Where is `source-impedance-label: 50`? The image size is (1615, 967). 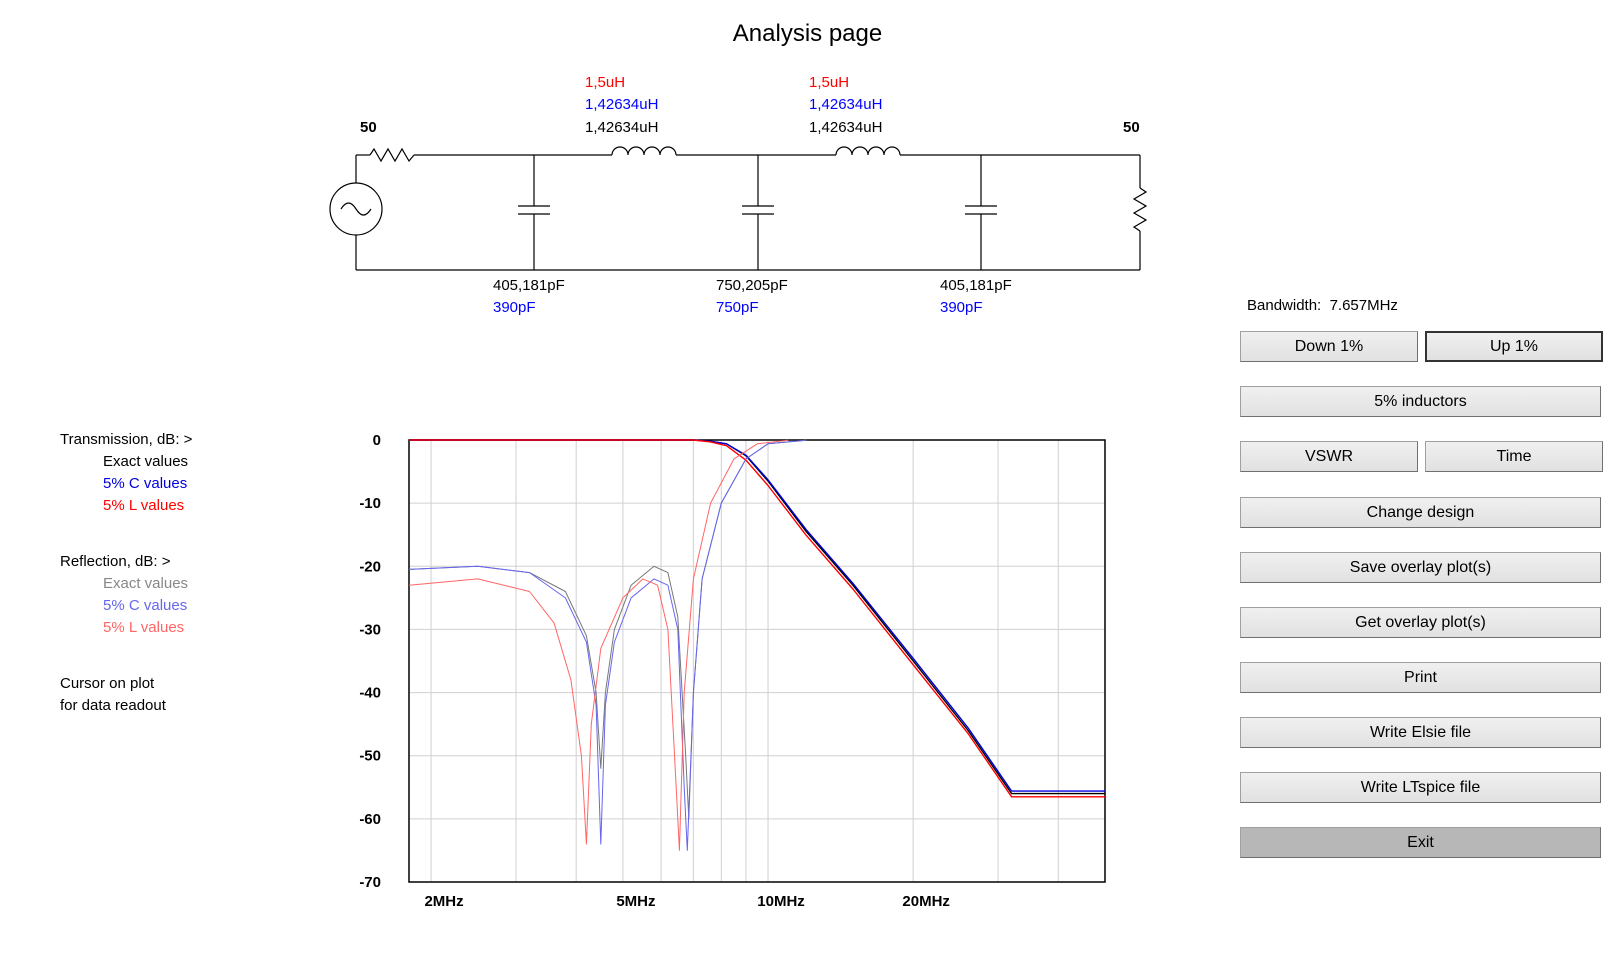
source-impedance-label: 50 is located at coordinates (368, 127).